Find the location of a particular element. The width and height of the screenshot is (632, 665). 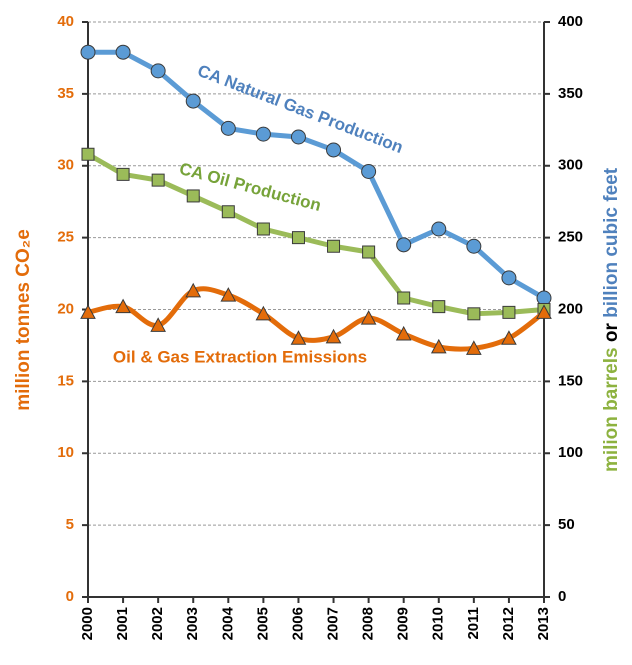

y2-tick-label: 200 is located at coordinates (570, 308).